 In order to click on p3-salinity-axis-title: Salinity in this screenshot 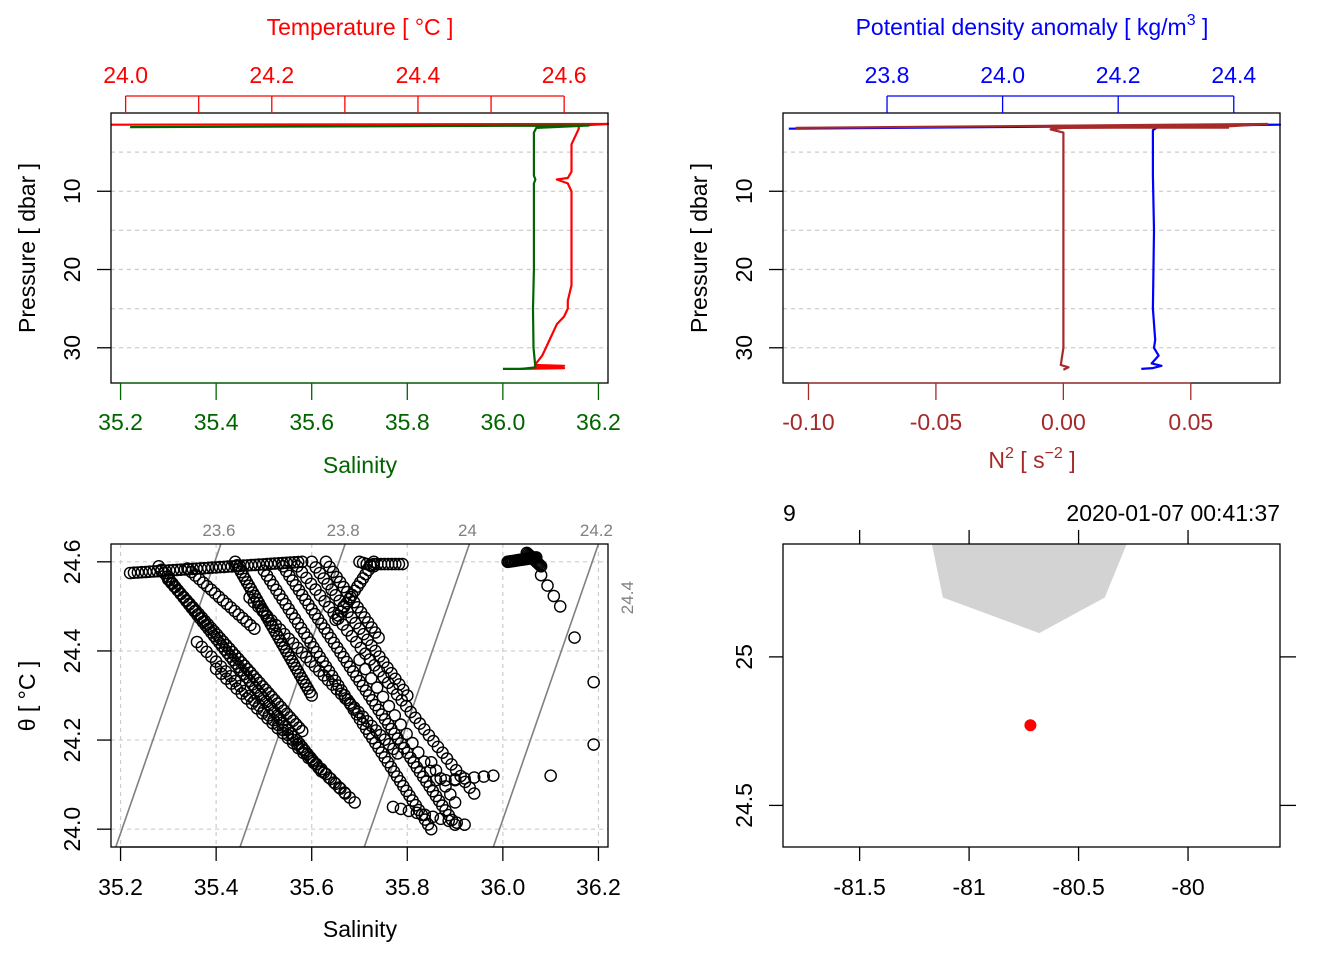, I will do `click(360, 929)`.